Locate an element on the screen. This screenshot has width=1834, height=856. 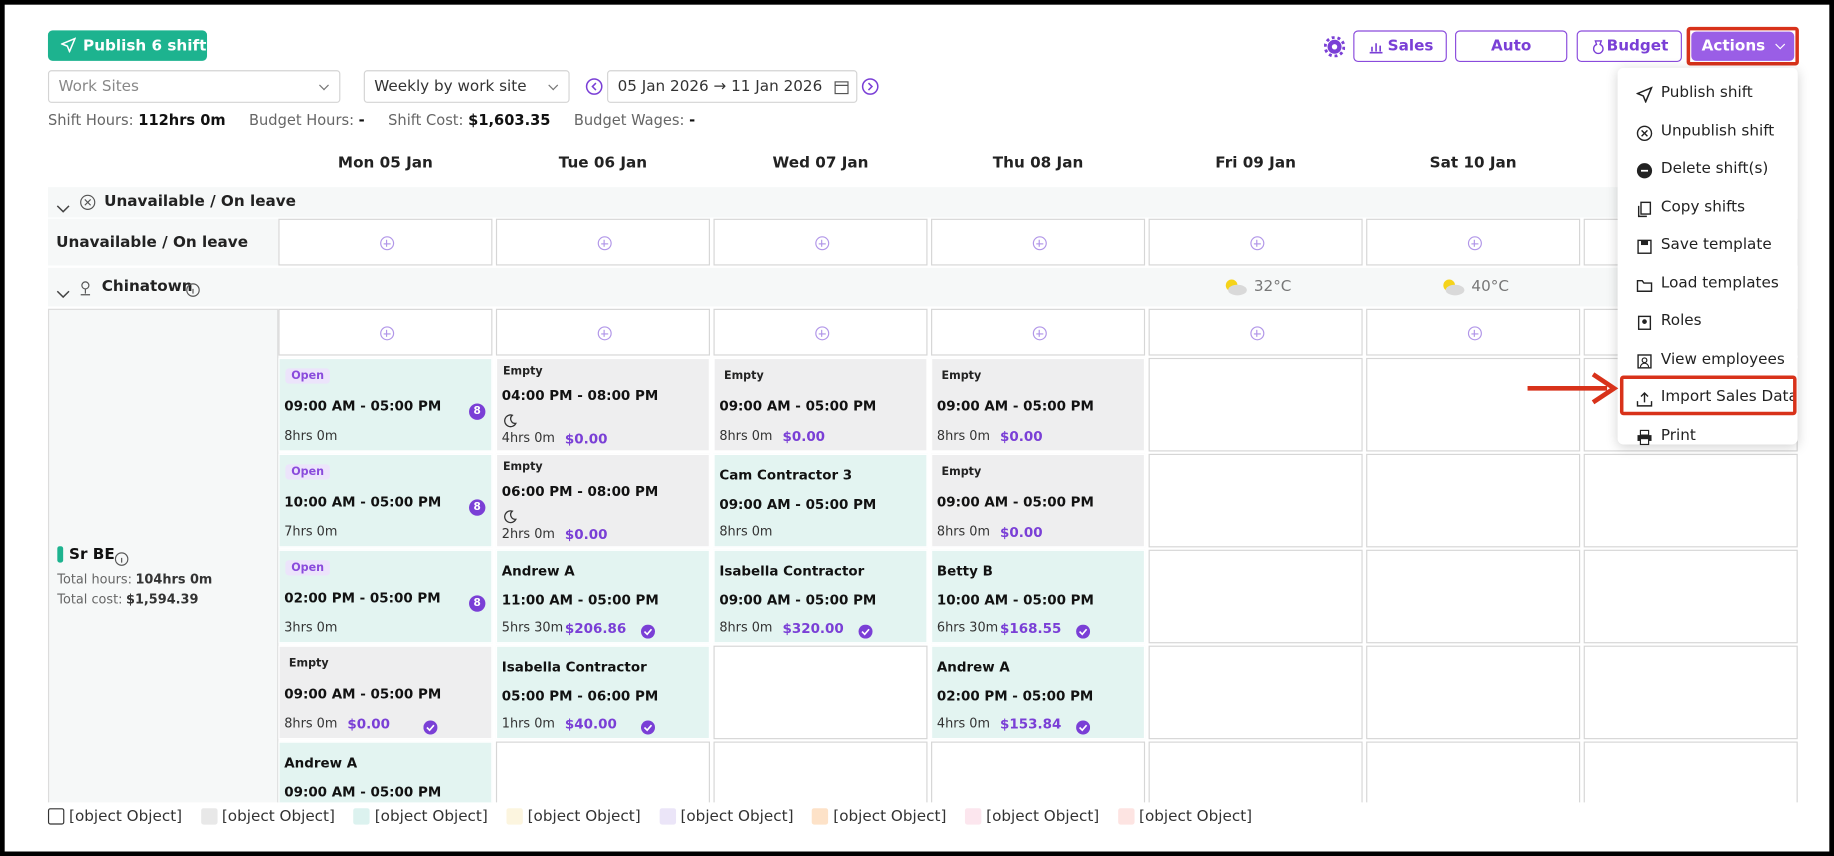
auto-button: Auto is located at coordinates (1511, 46).